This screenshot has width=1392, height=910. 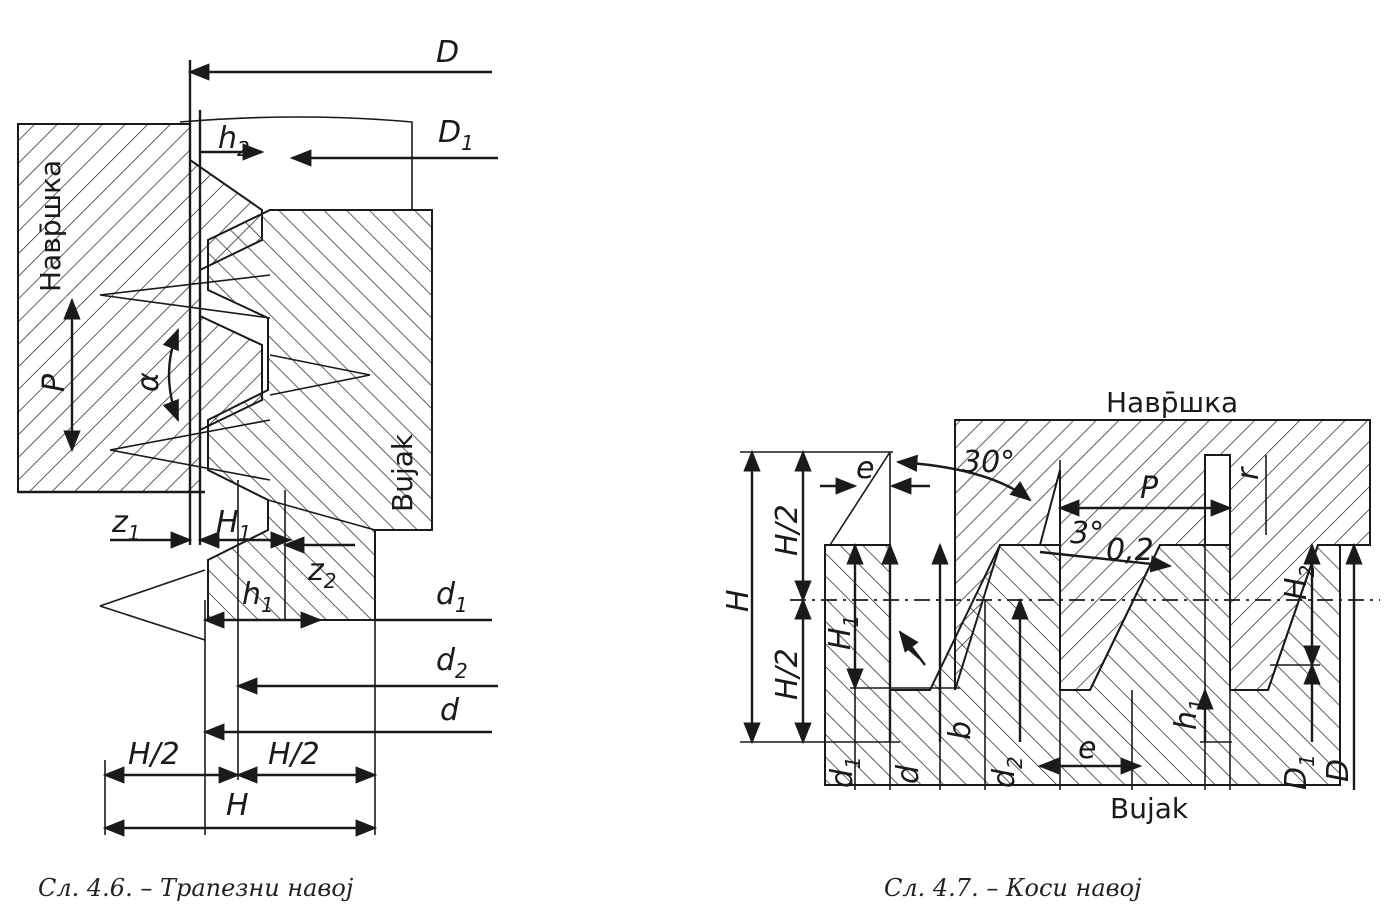 I want to click on dim-offset-0-2: 0,2, so click(x=1130, y=550).